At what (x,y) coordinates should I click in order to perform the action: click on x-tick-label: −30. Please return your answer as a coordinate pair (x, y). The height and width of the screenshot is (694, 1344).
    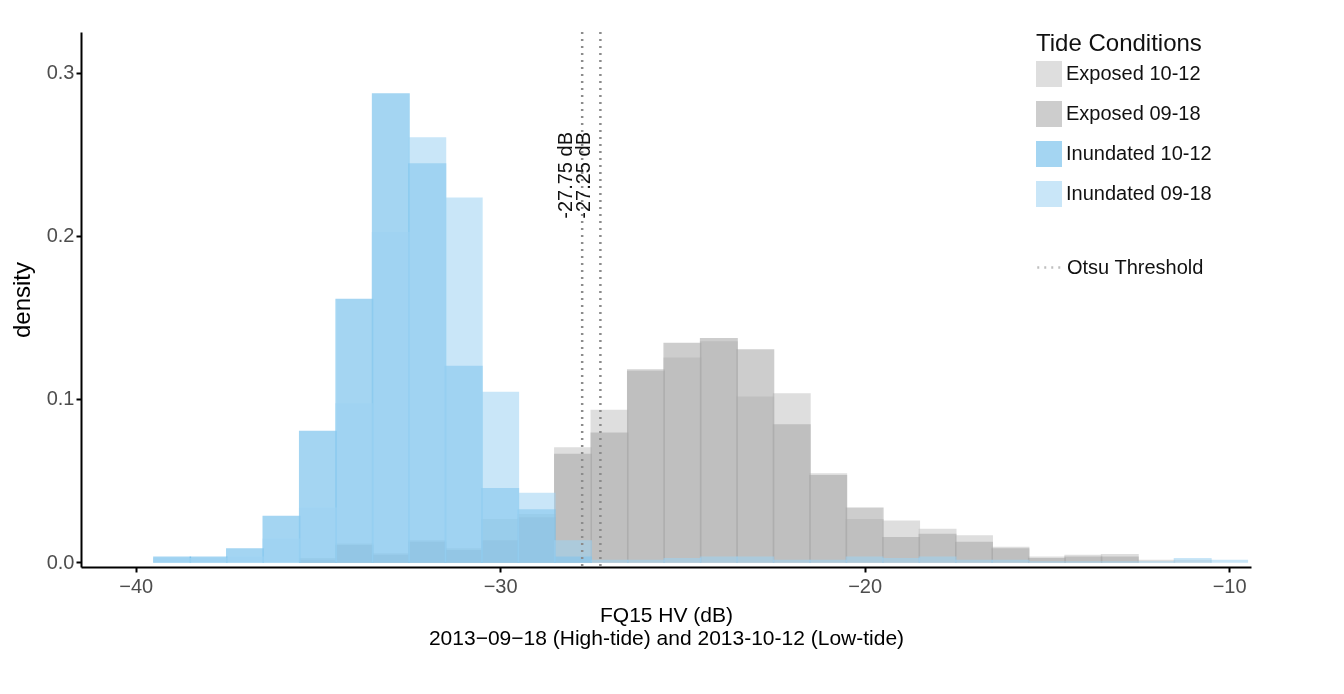
    Looking at the image, I should click on (500, 585).